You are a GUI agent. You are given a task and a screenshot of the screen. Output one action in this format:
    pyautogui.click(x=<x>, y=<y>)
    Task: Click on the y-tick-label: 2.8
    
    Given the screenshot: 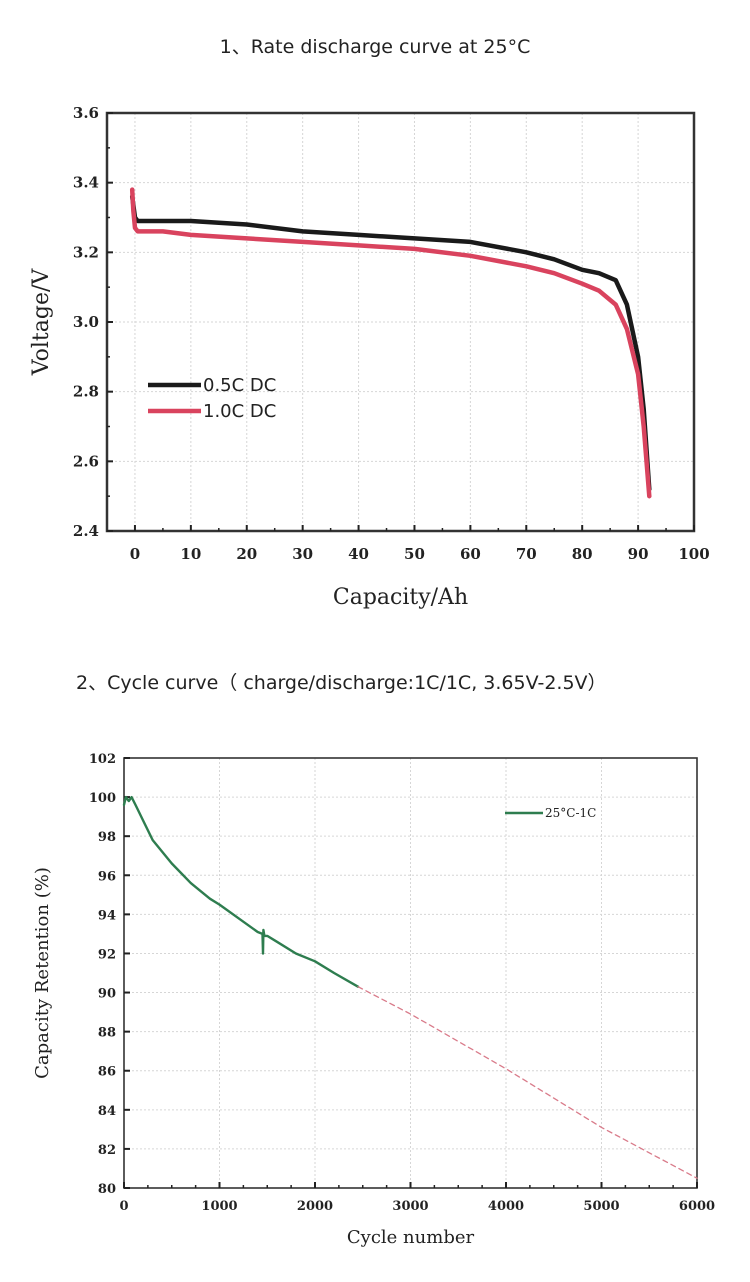 What is the action you would take?
    pyautogui.click(x=86, y=392)
    